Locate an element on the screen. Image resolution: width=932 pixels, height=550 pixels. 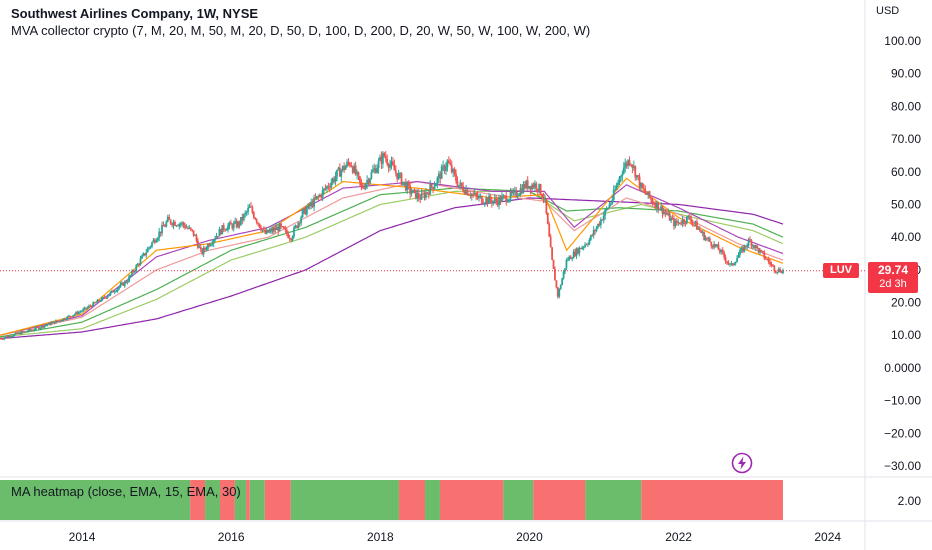
heatmap-legend: MA heatmap (close, EMA, 15, EMA, 30) is located at coordinates (126, 491).